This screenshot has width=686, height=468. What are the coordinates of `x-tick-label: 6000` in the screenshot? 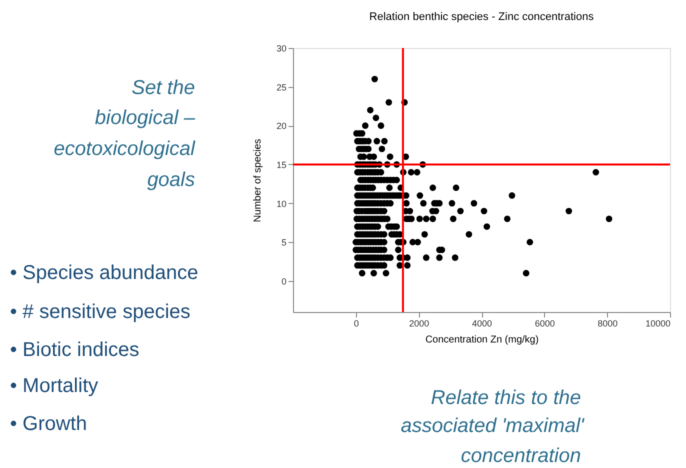 It's located at (544, 323).